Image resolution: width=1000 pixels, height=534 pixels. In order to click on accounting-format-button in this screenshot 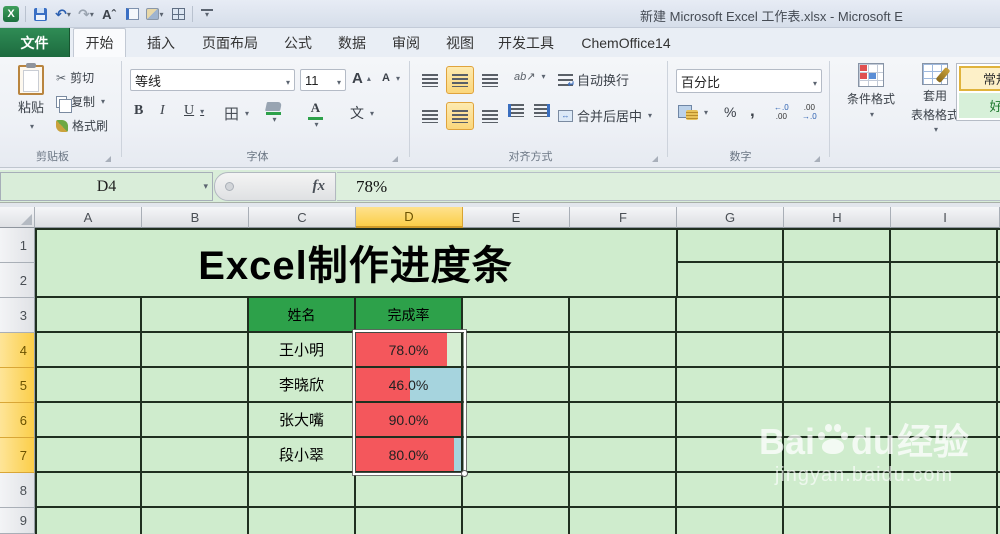, I will do `click(693, 112)`.